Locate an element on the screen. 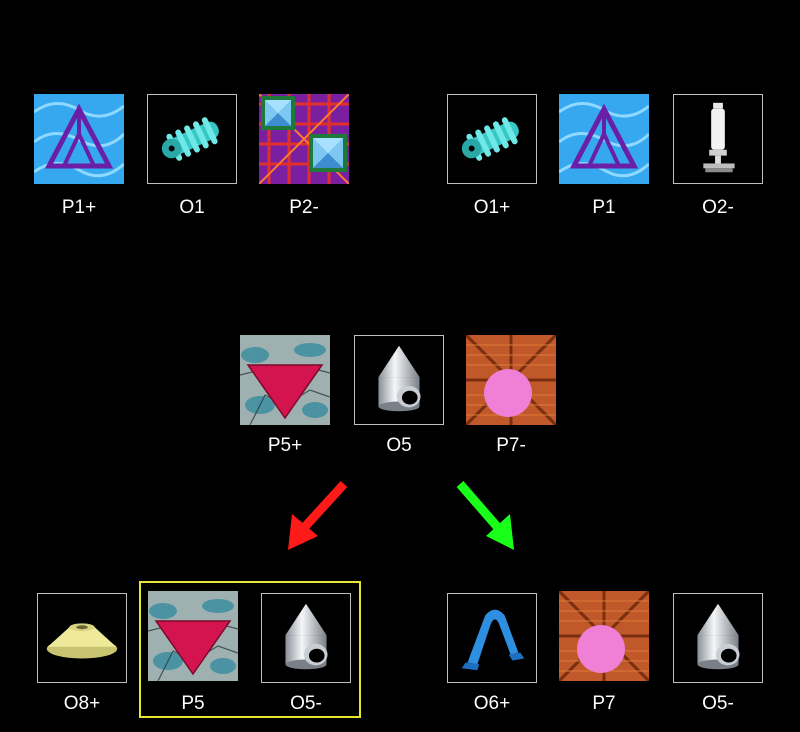 The image size is (800, 732). o6-object-tile is located at coordinates (492, 638).